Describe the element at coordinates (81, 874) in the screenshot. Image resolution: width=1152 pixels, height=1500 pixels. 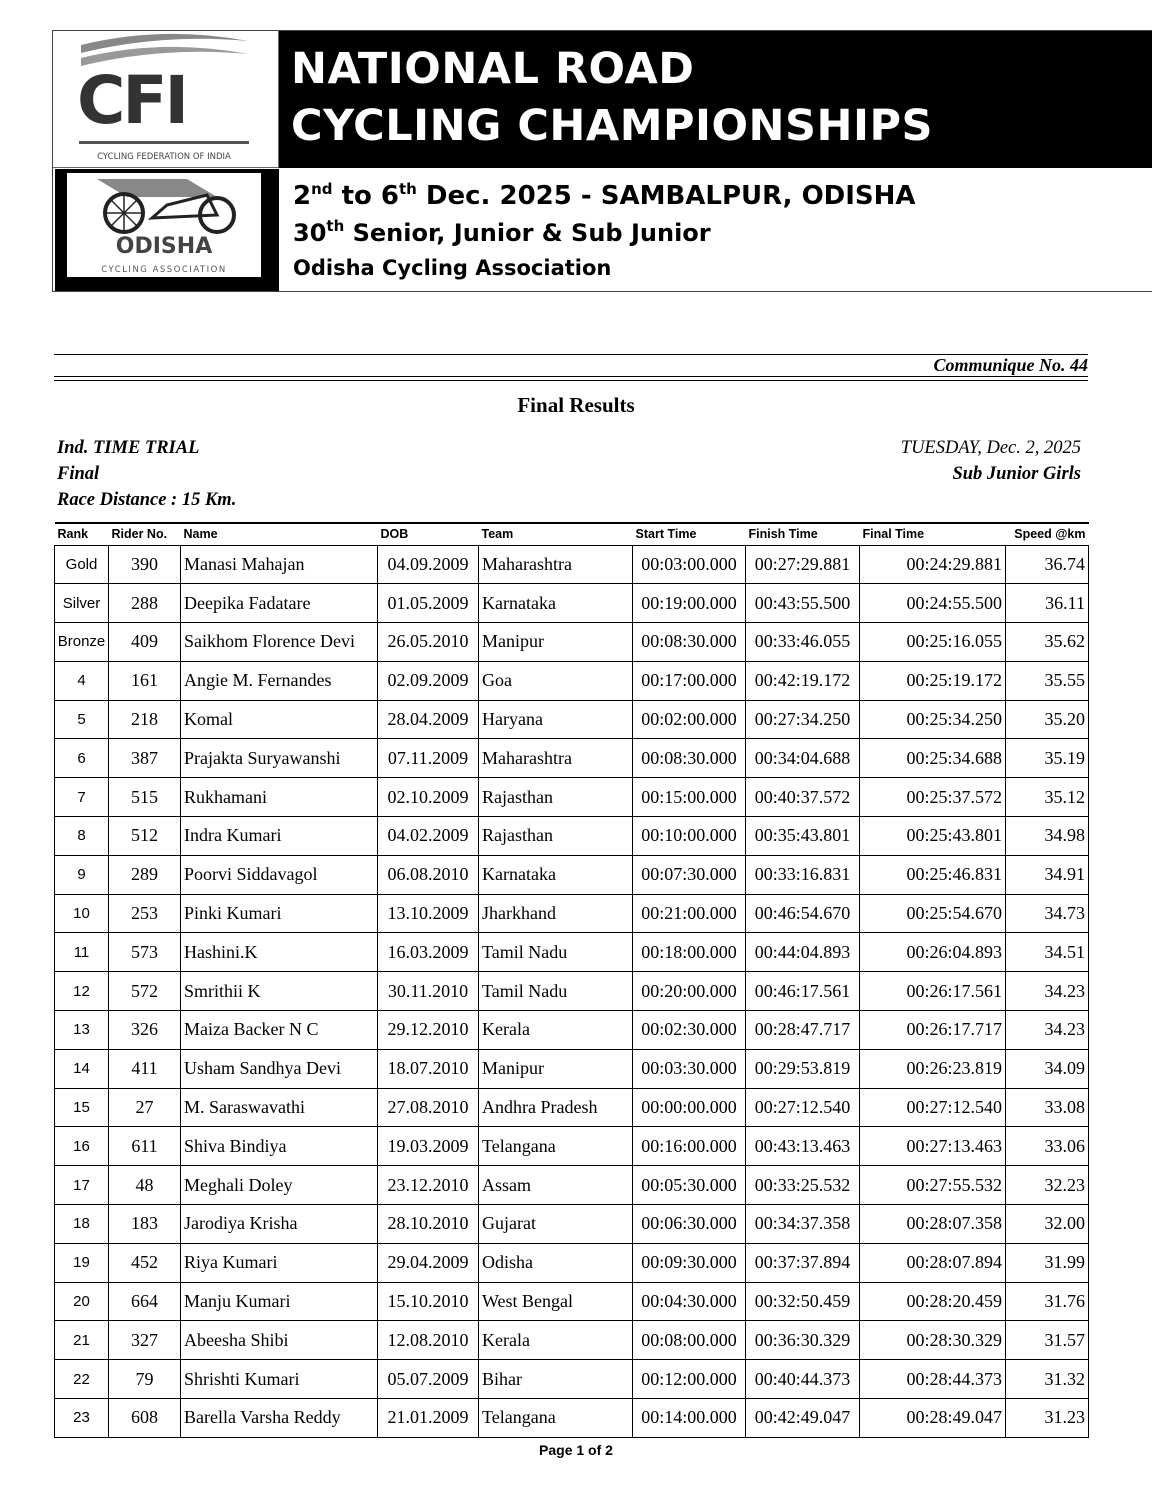
I see `cell-rank: 9` at that location.